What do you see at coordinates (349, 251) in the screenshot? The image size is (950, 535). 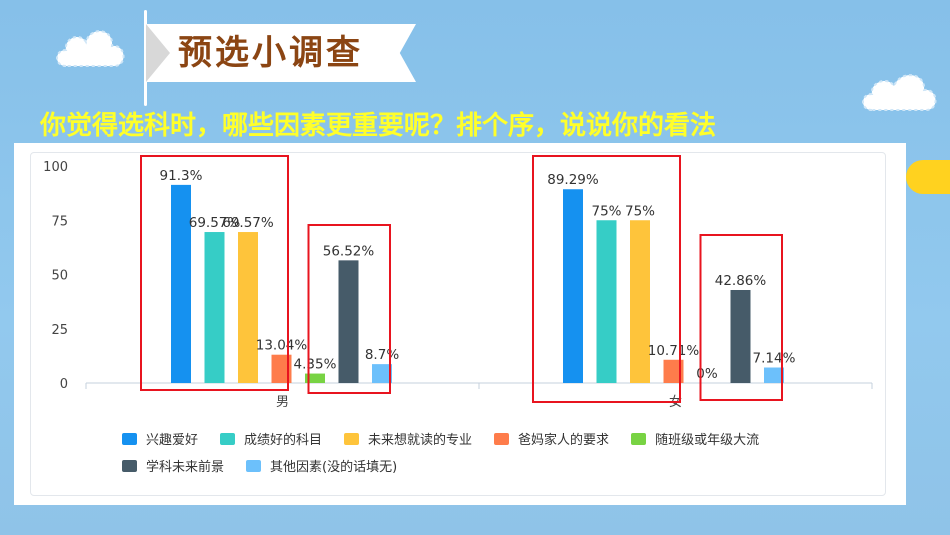 I see `data-label: 56.52%` at bounding box center [349, 251].